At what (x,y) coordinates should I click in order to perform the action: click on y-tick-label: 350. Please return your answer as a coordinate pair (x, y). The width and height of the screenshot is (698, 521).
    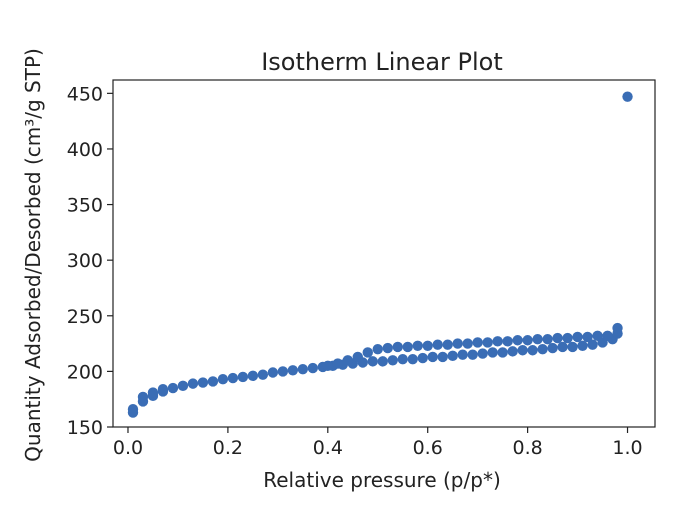
    Looking at the image, I should click on (85, 206).